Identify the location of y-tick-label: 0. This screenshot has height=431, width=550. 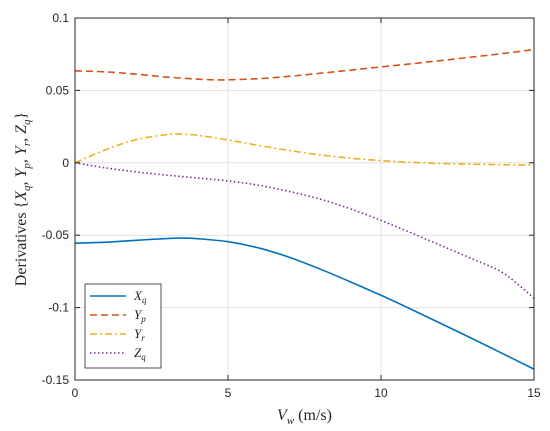
(65, 163).